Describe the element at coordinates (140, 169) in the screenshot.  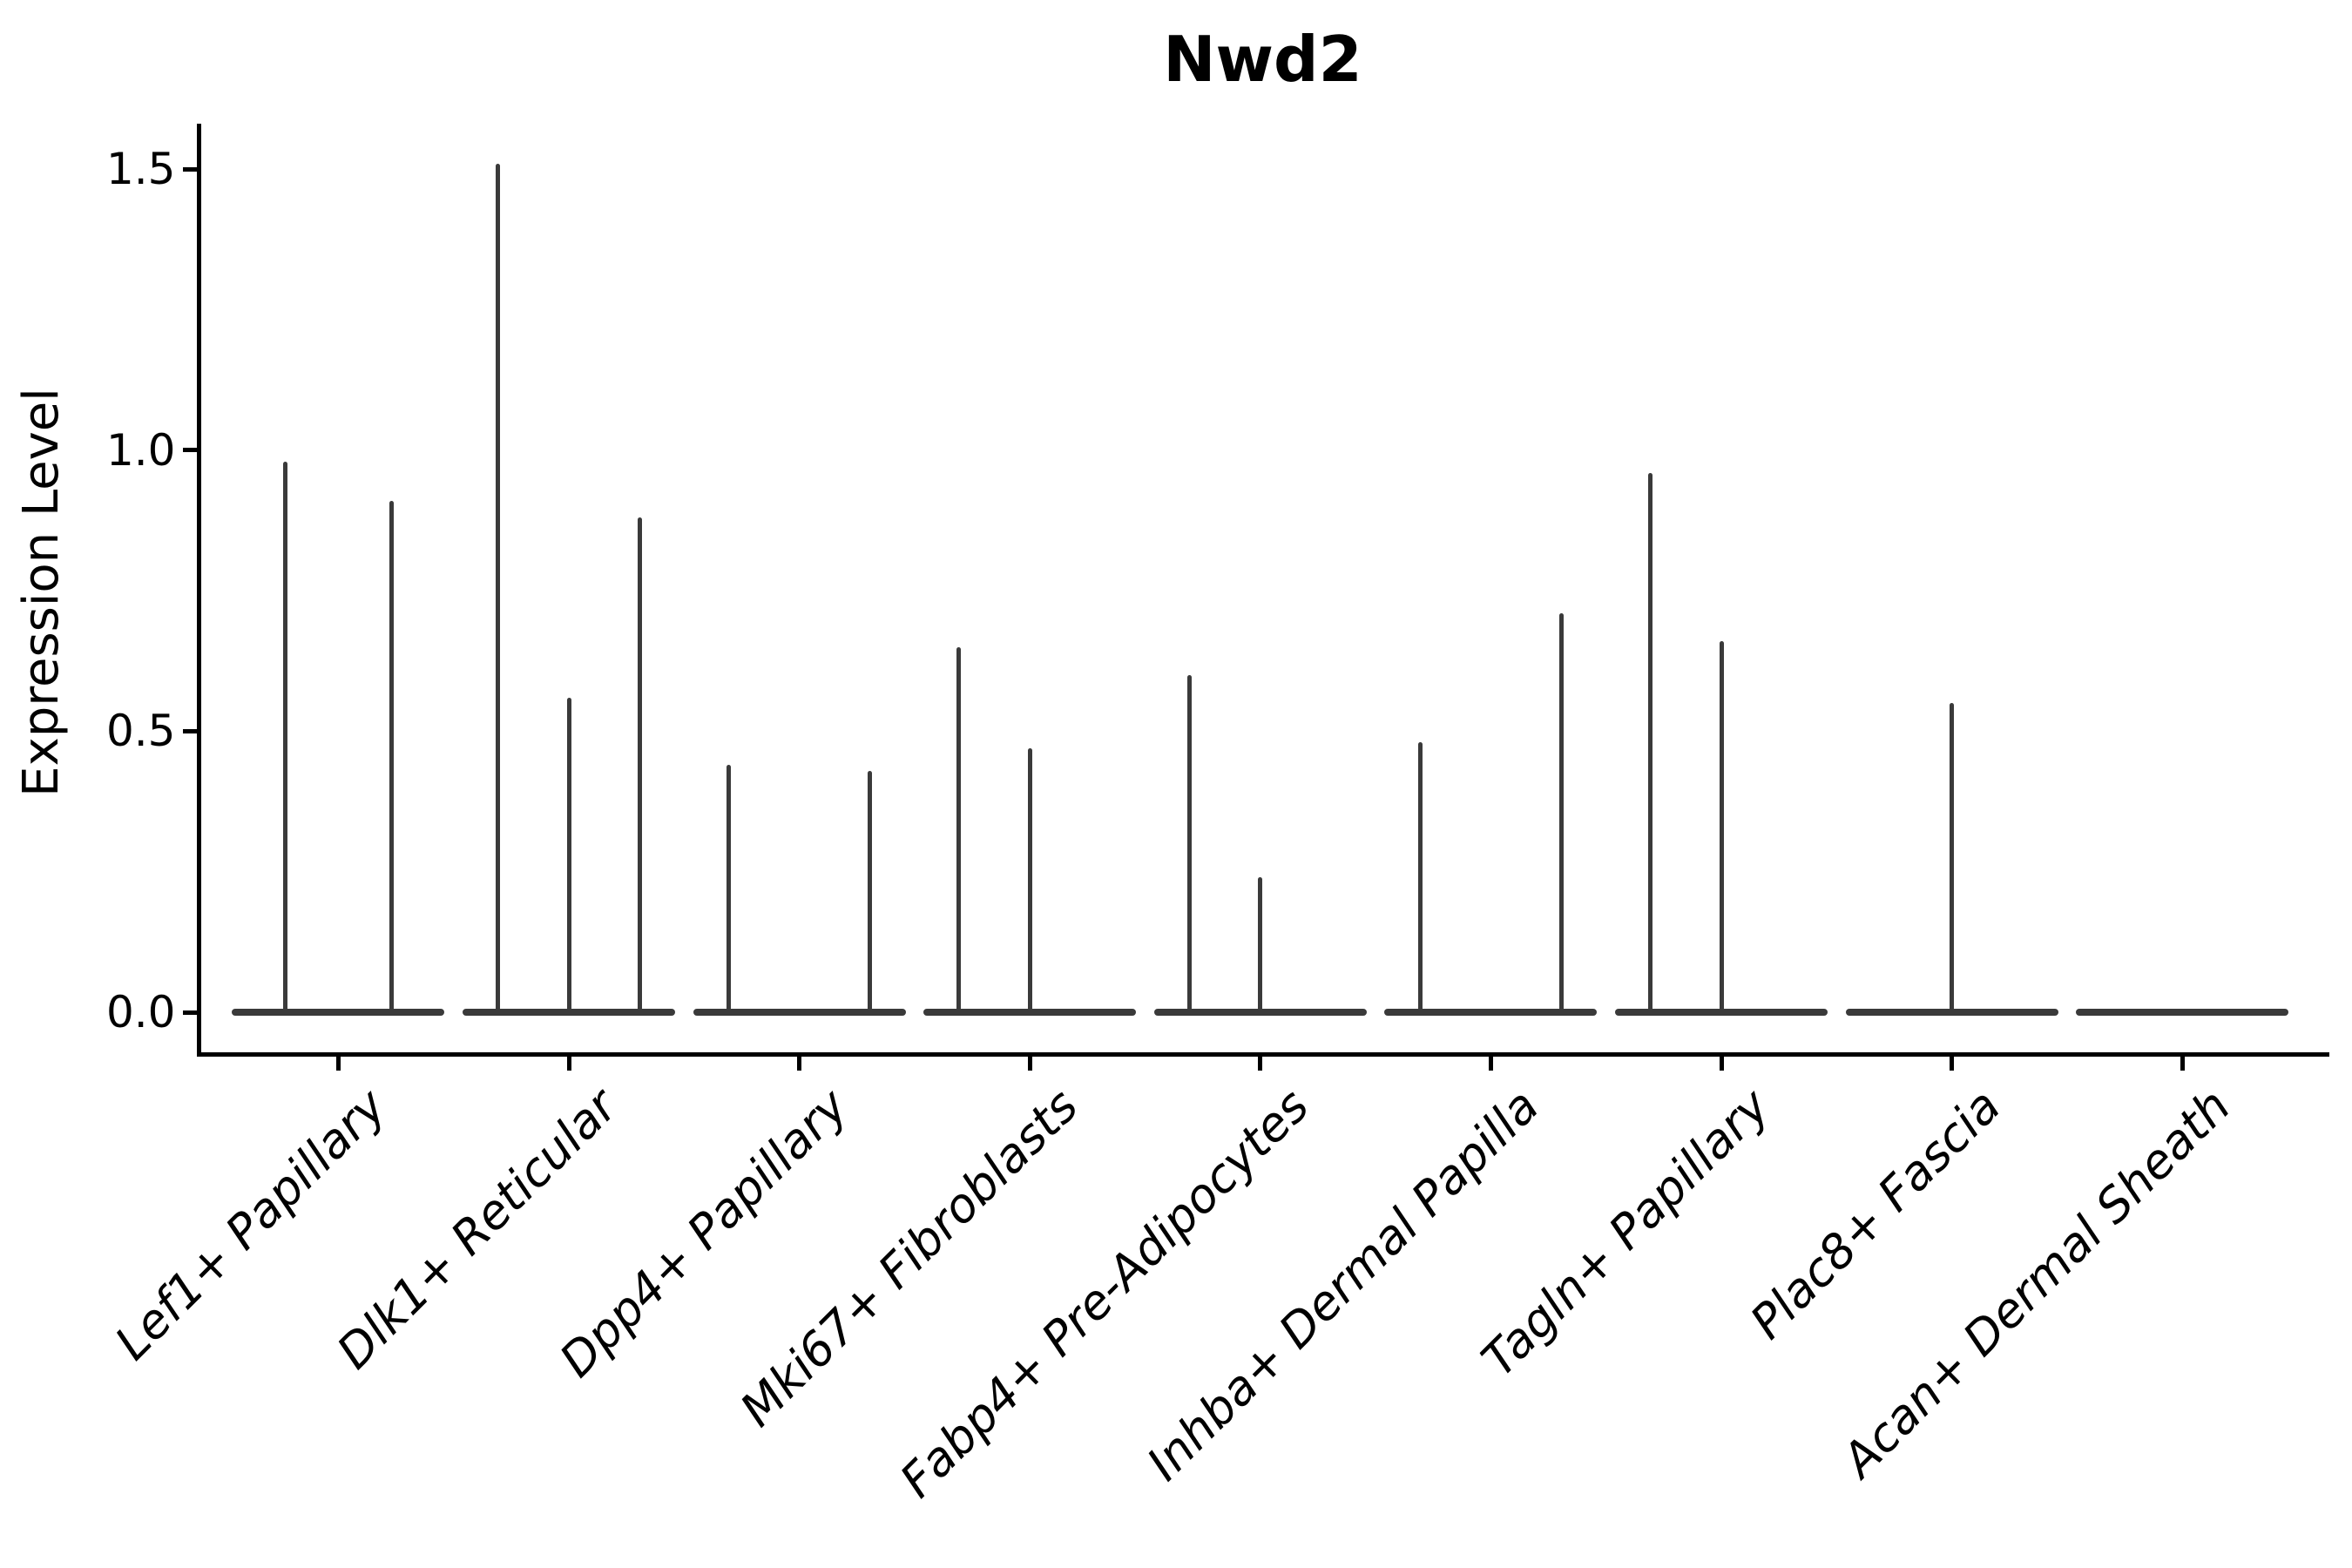
I see `y-tick-label: 1.5` at that location.